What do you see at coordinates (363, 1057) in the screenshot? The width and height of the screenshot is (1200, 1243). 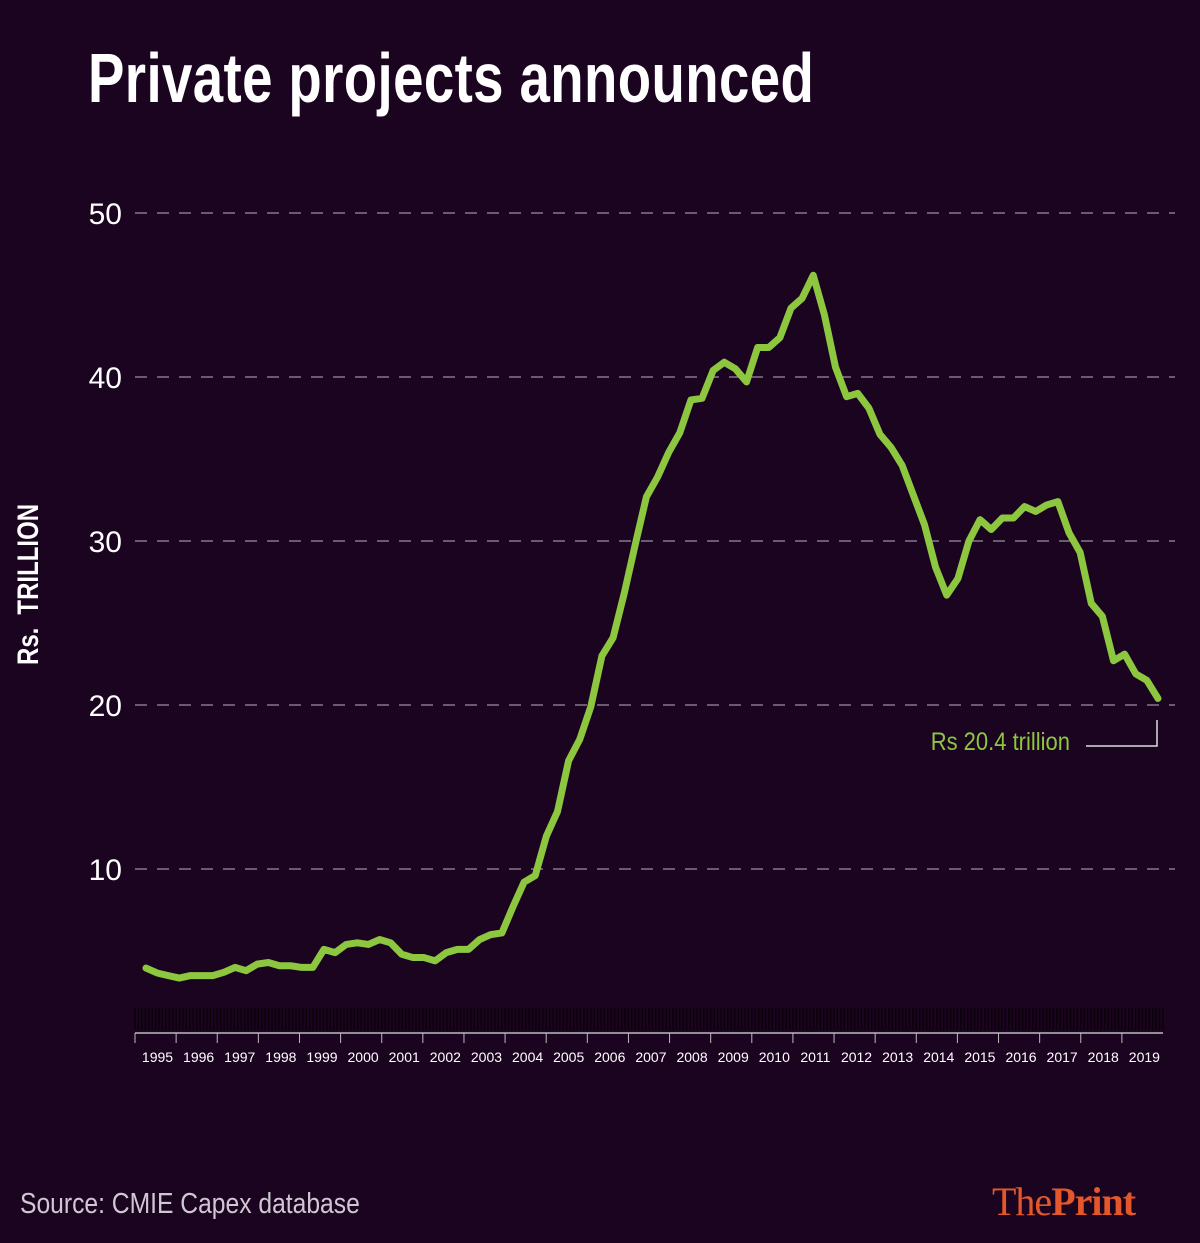 I see `x-tick-label: 2000` at bounding box center [363, 1057].